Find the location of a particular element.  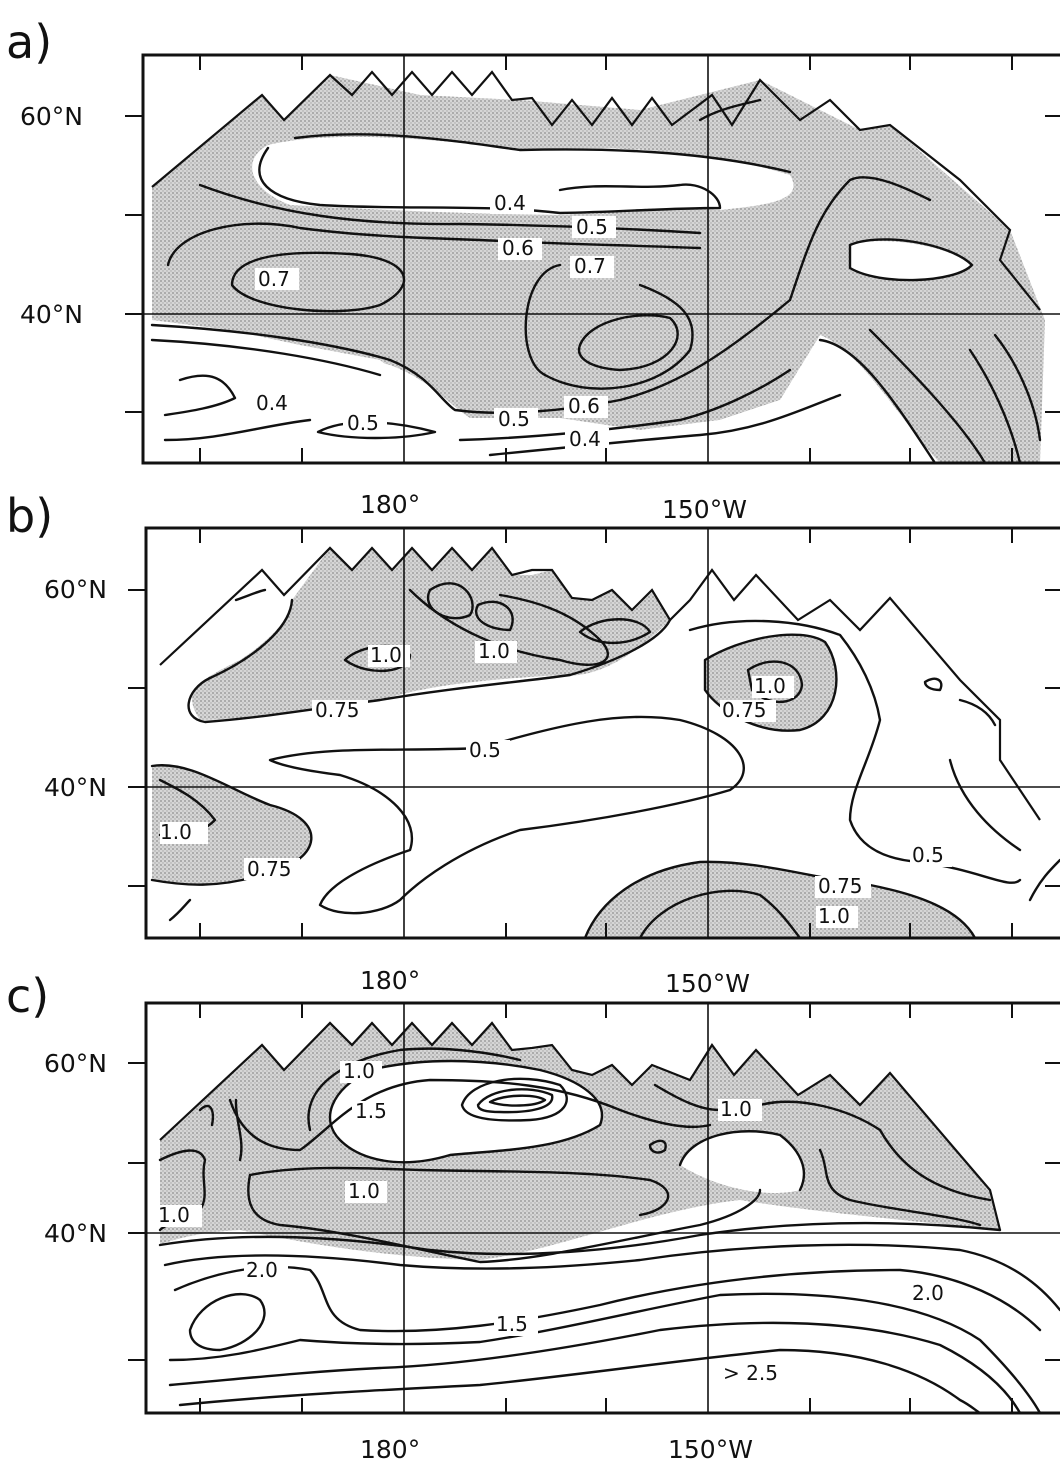

lon-label-150w: 150°W is located at coordinates (710, 1449).